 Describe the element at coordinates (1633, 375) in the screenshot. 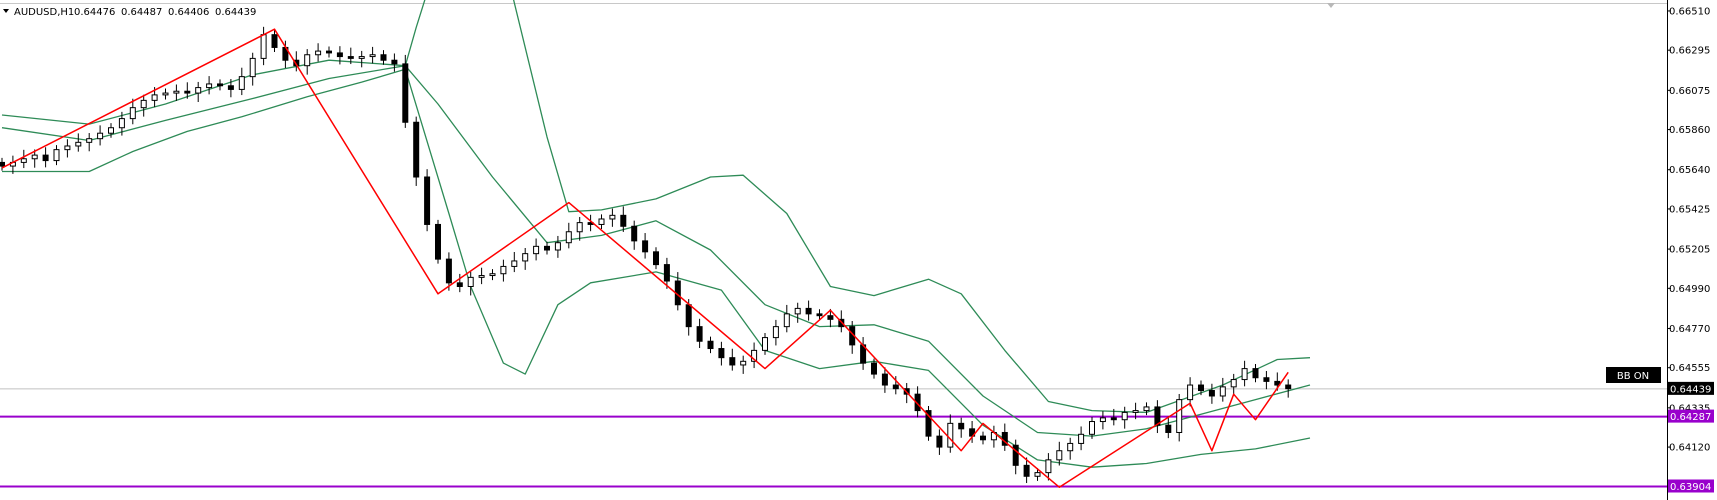

I see `bb-on-badge: BB ON` at that location.